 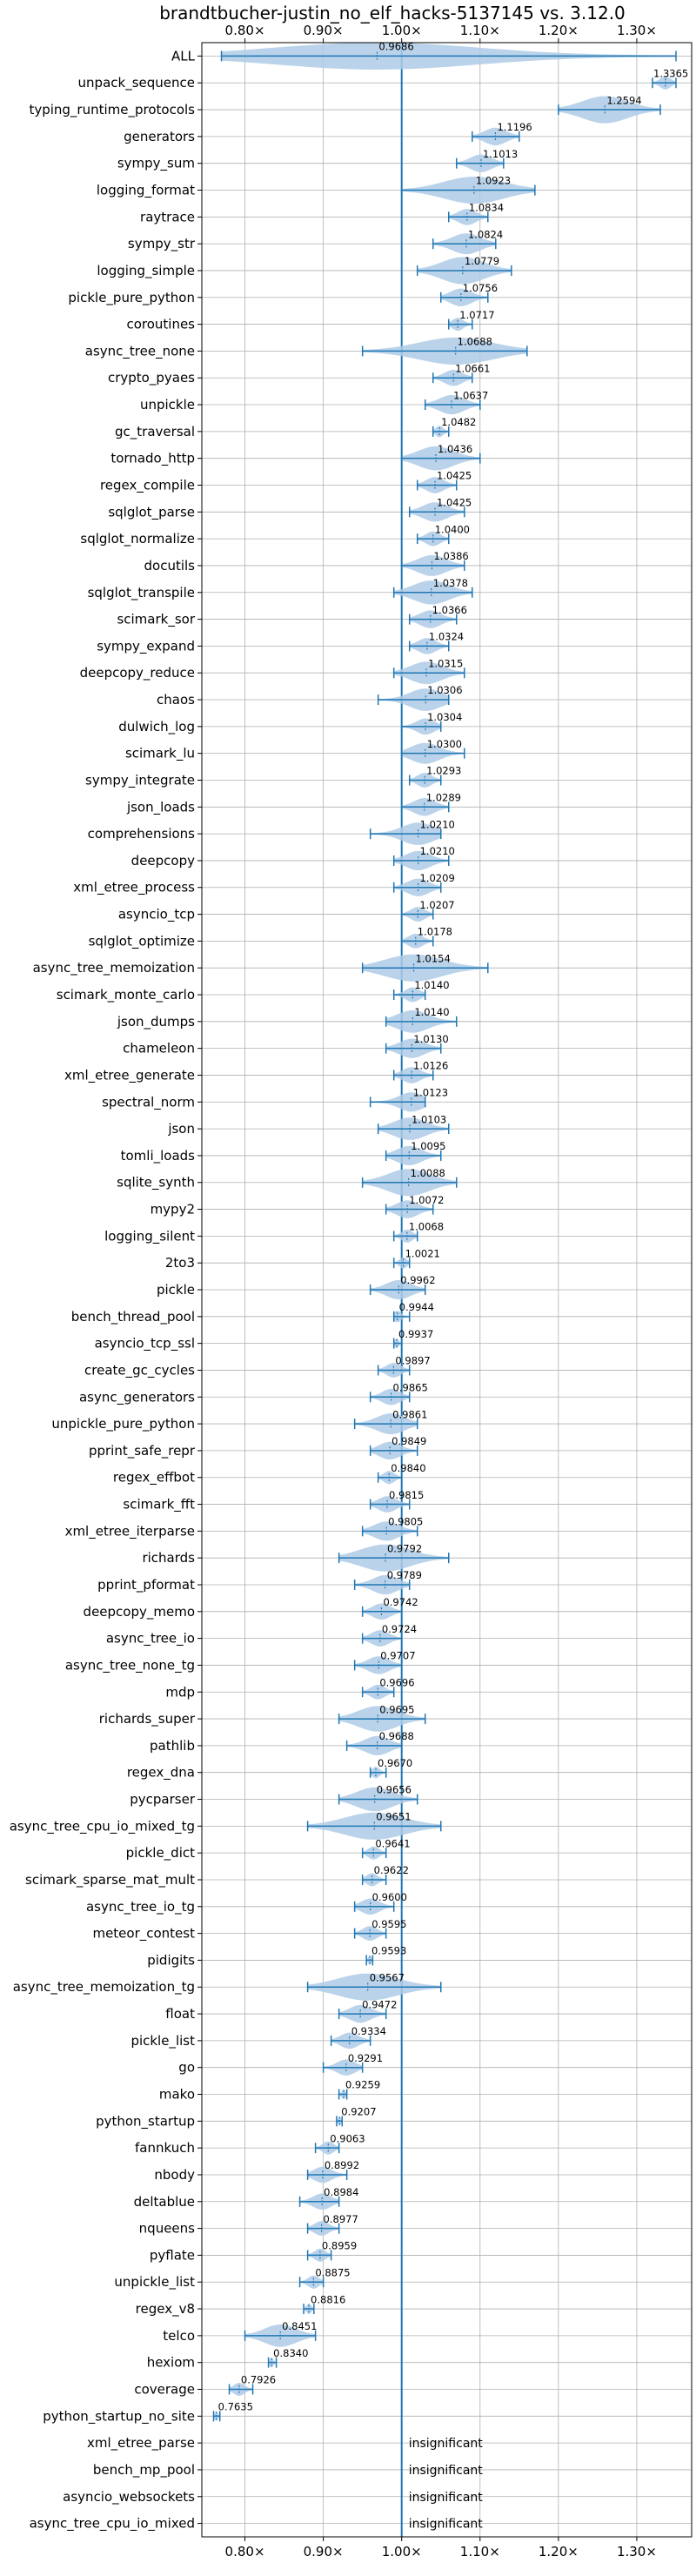 What do you see at coordinates (151, 512) in the screenshot?
I see `benchmark-label: sqlglot_parse` at bounding box center [151, 512].